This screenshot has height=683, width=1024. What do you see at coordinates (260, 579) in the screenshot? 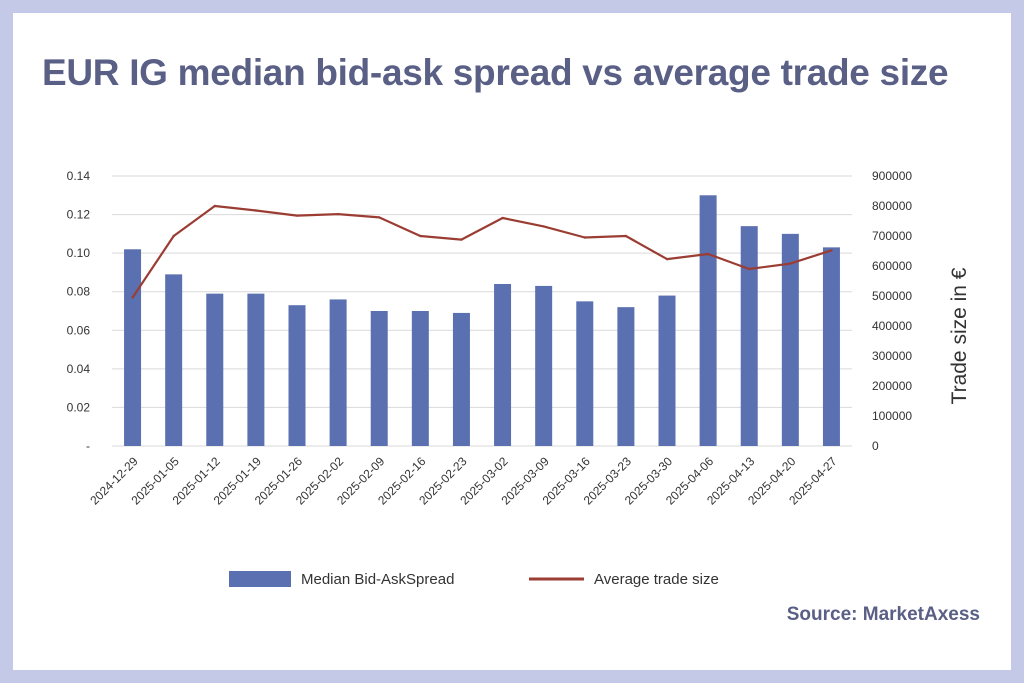
I see `legend-swatch-bar` at bounding box center [260, 579].